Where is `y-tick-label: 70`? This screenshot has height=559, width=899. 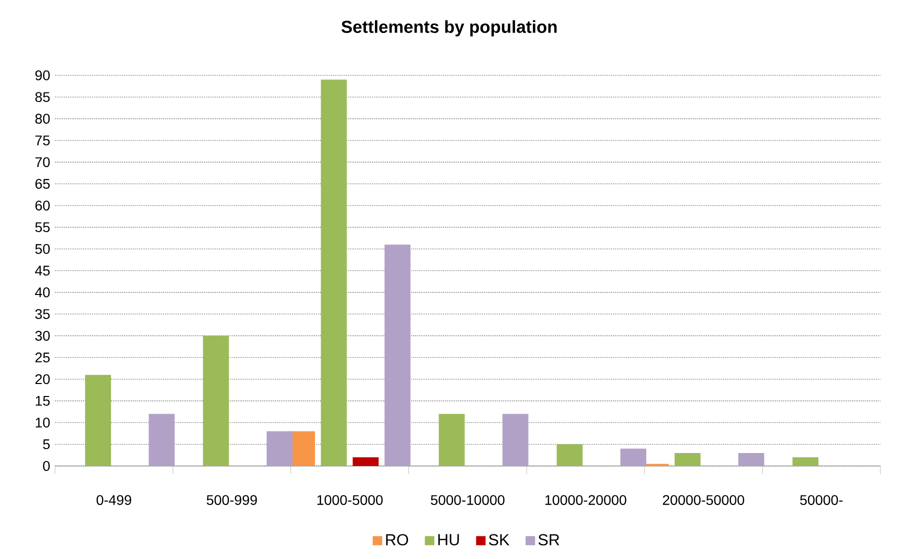 y-tick-label: 70 is located at coordinates (42, 162).